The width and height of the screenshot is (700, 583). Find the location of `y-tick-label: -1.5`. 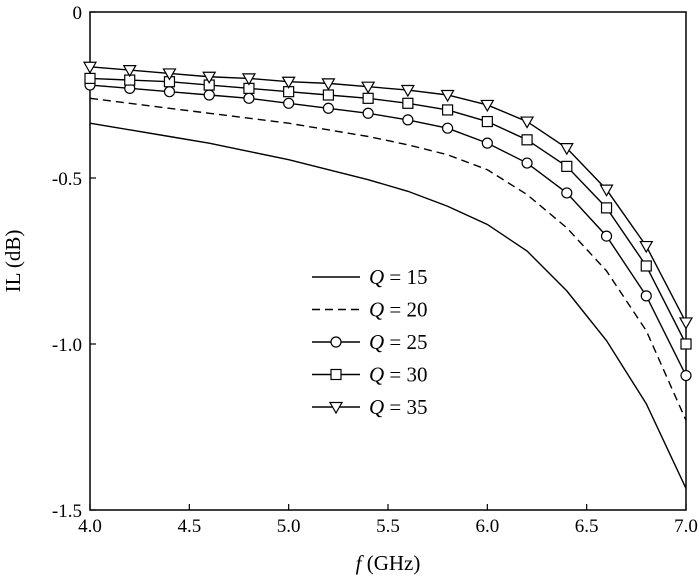

y-tick-label: -1.5 is located at coordinates (67, 511).